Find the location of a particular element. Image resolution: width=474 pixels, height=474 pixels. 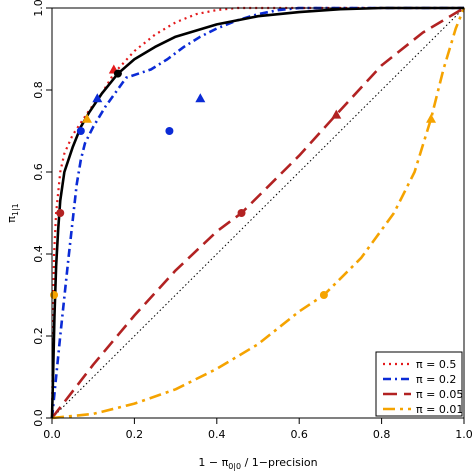

x-tick-label: 0.2 is located at coordinates (135, 434).